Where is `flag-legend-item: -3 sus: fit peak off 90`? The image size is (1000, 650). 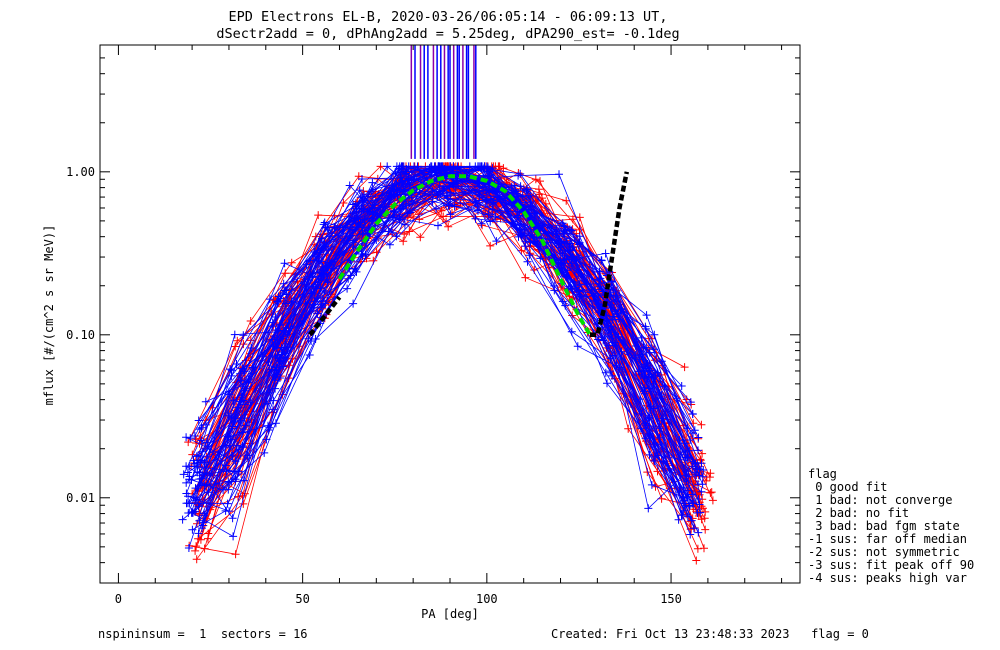
flag-legend-item: -3 sus: fit peak off 90 is located at coordinates (891, 565).